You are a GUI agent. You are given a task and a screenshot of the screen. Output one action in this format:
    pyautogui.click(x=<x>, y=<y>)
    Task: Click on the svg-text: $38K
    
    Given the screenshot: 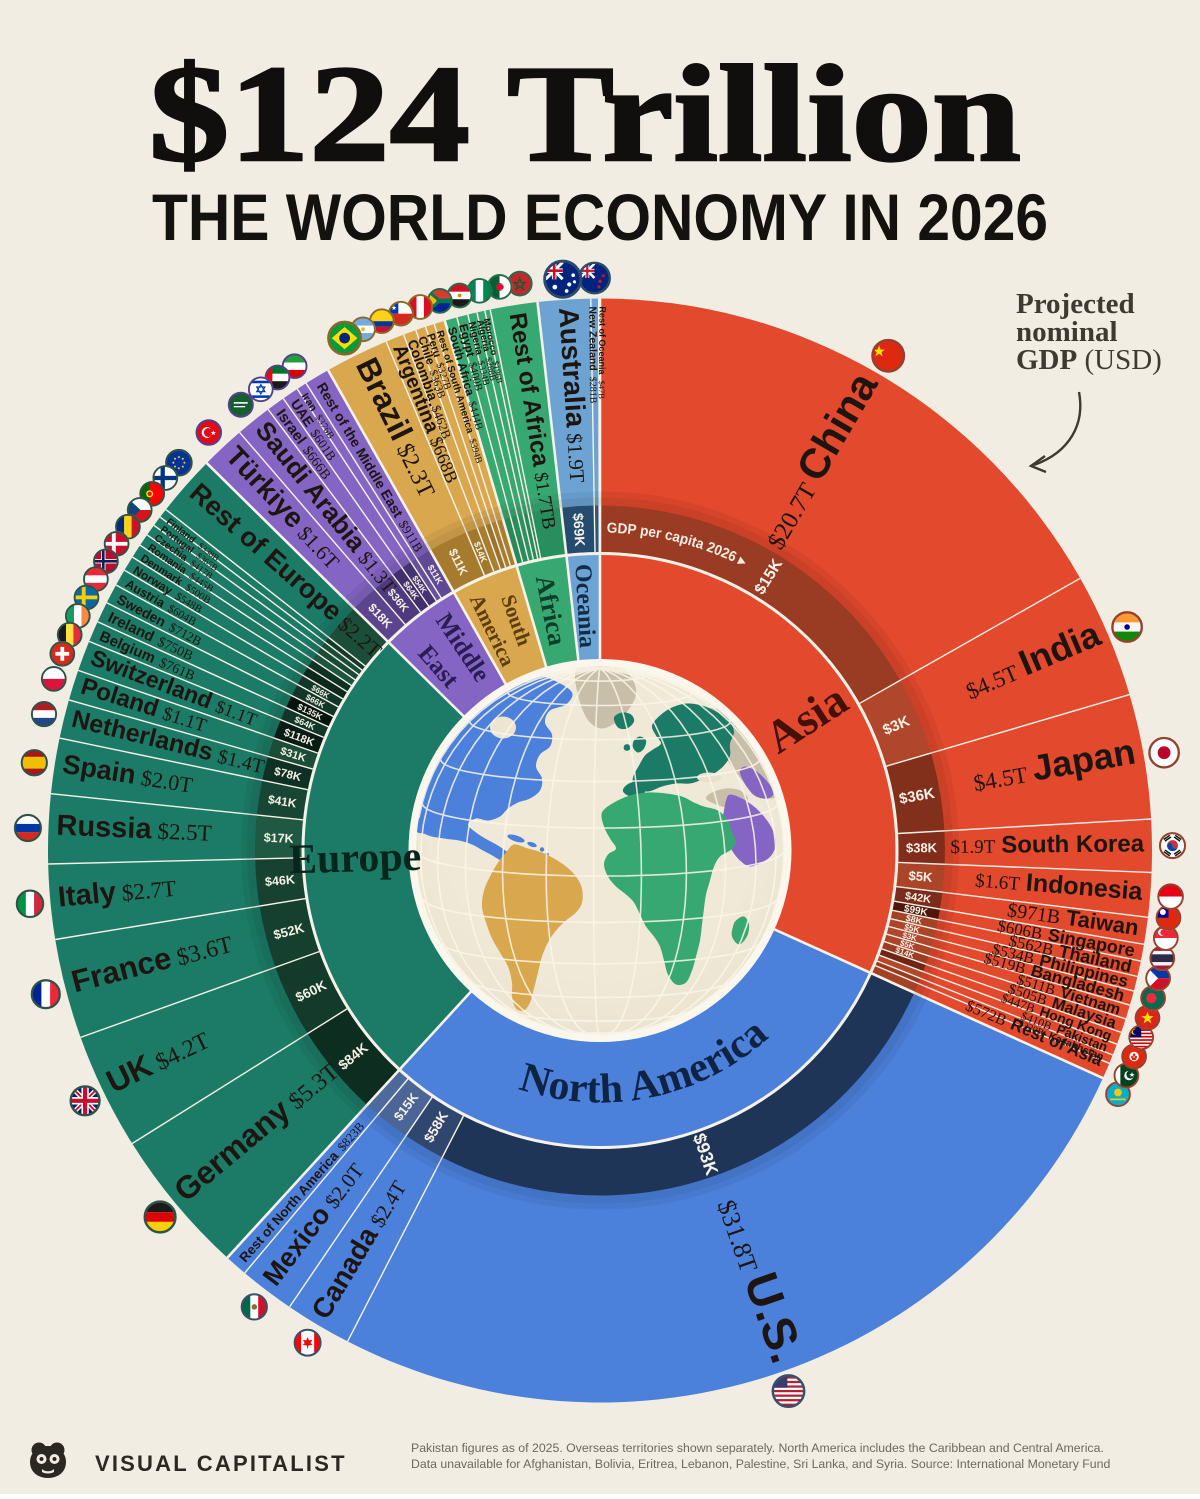 What is the action you would take?
    pyautogui.click(x=922, y=847)
    